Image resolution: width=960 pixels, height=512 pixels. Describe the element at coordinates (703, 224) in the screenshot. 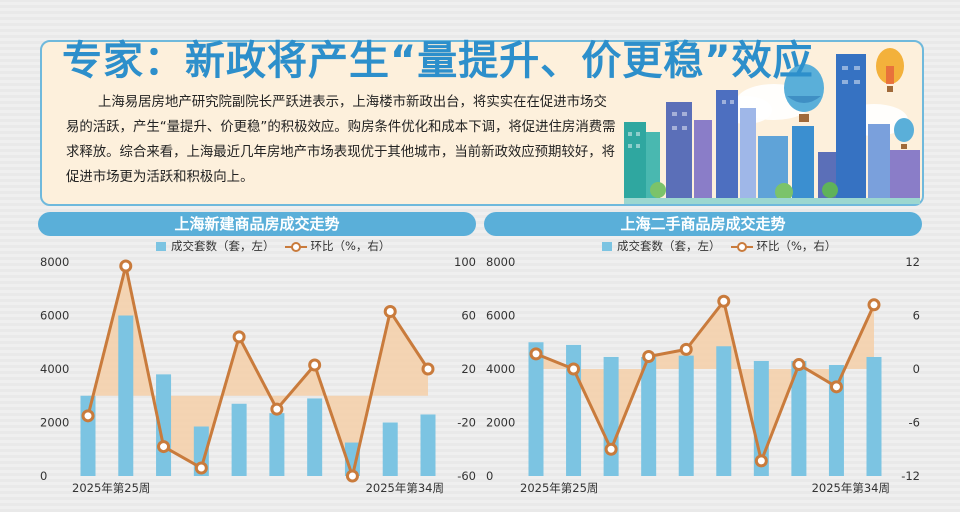

I see `chart-title-second-hand: 上海二手商品房成交走势` at that location.